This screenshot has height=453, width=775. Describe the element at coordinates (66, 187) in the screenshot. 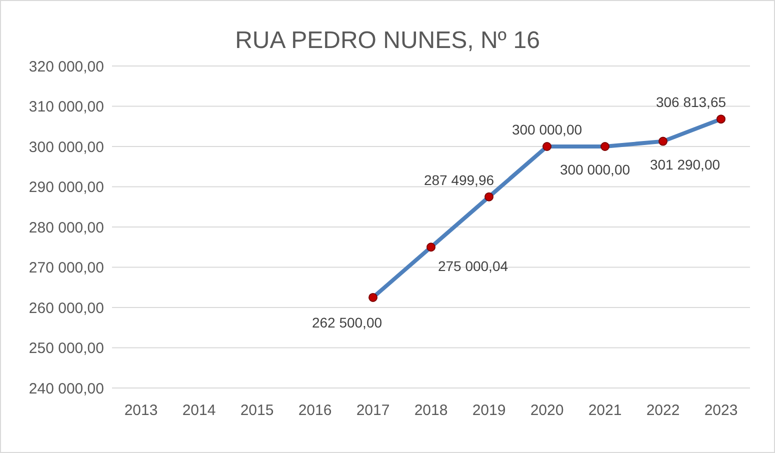

I see `y-tick-label: 290 000,00` at that location.